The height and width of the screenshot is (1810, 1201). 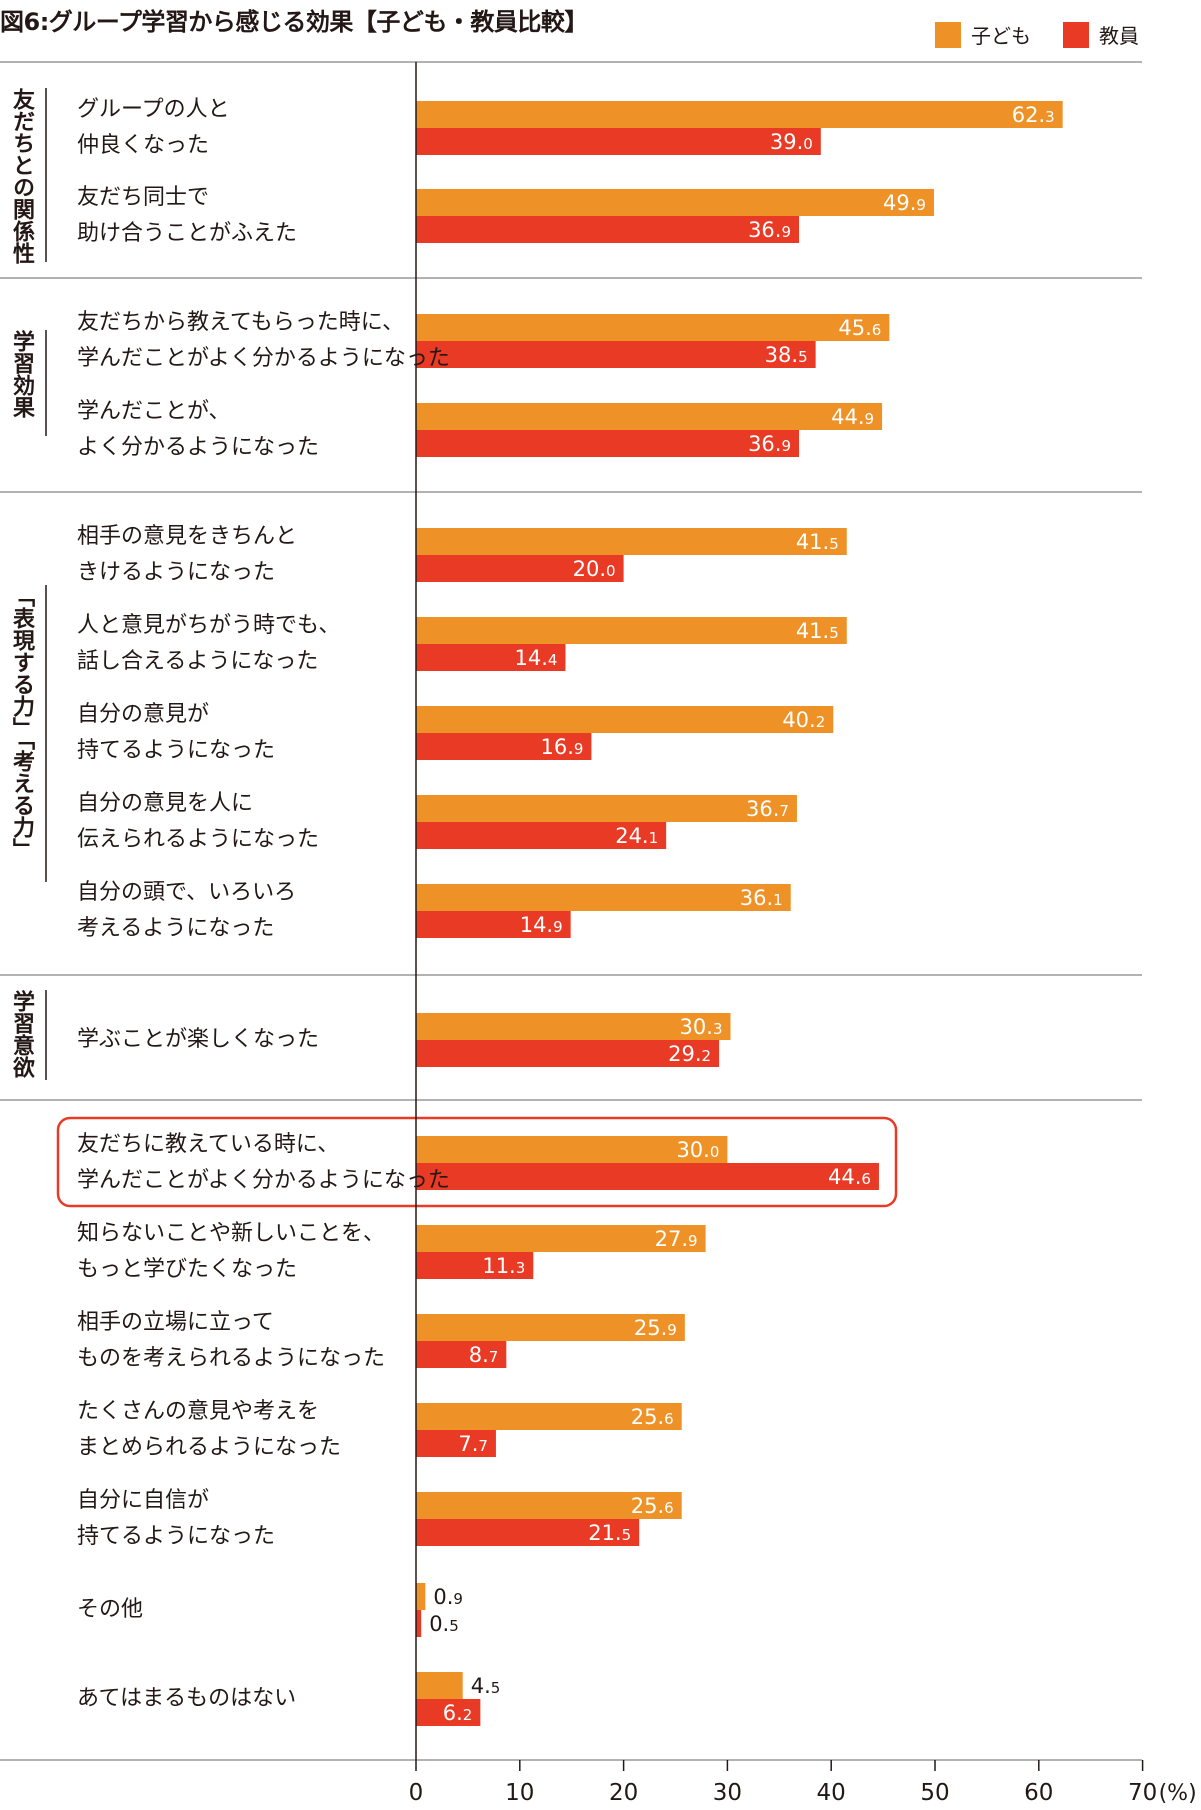 What do you see at coordinates (231, 1358) in the screenshot?
I see `category-label-line: ものを考えられるようになった` at bounding box center [231, 1358].